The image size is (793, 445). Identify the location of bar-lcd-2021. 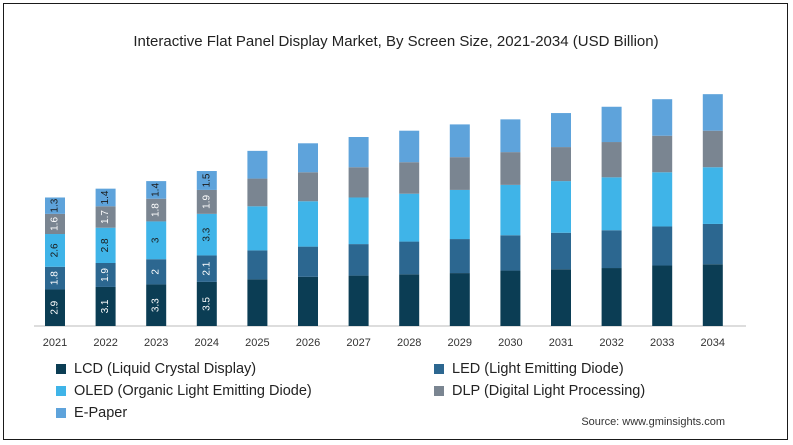
(55, 307).